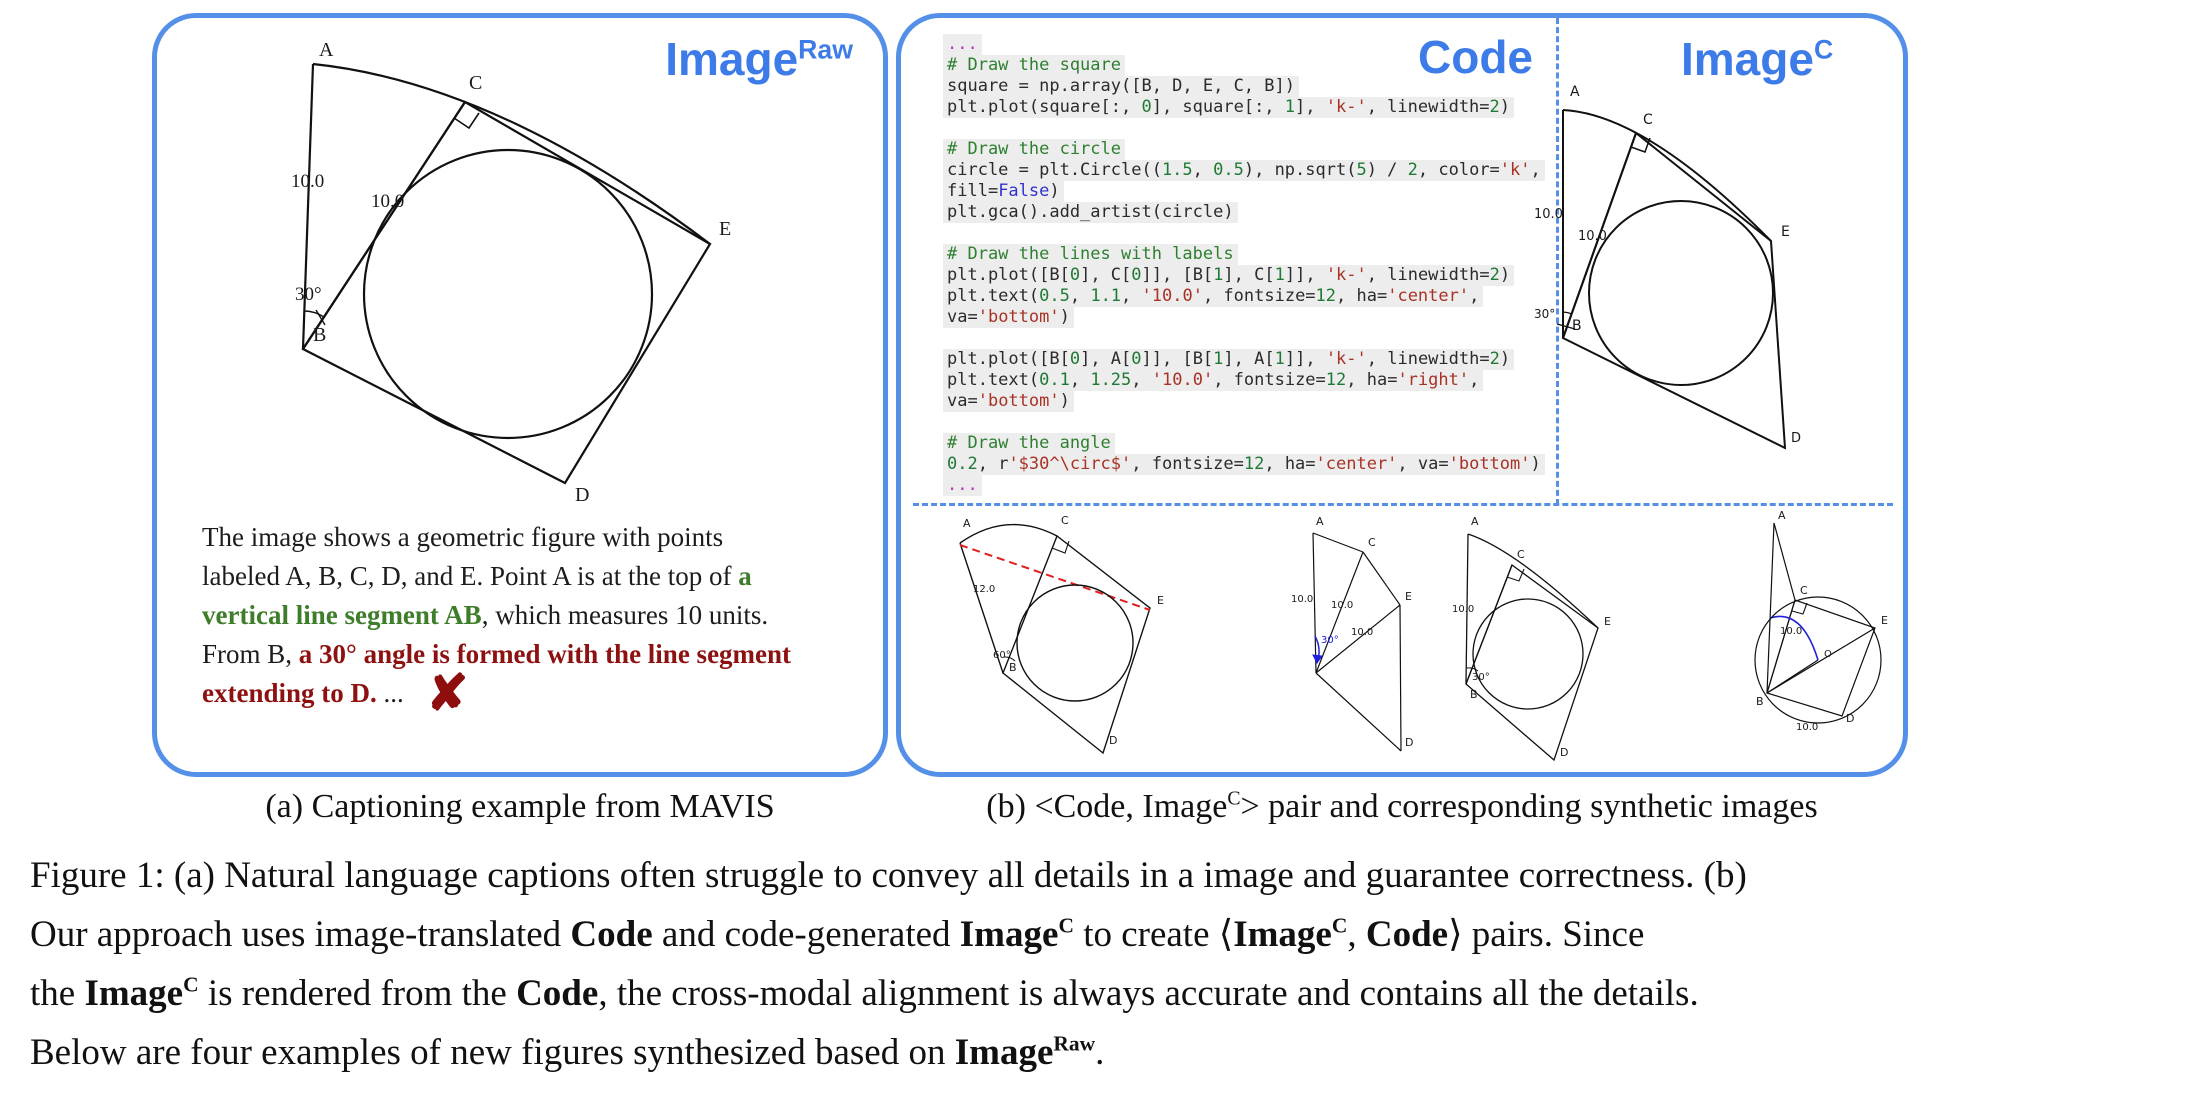 This screenshot has width=2186, height=1094. What do you see at coordinates (1821, 621) in the screenshot?
I see `synthetic-figure-4: A C E O B D 10.0 10.0` at bounding box center [1821, 621].